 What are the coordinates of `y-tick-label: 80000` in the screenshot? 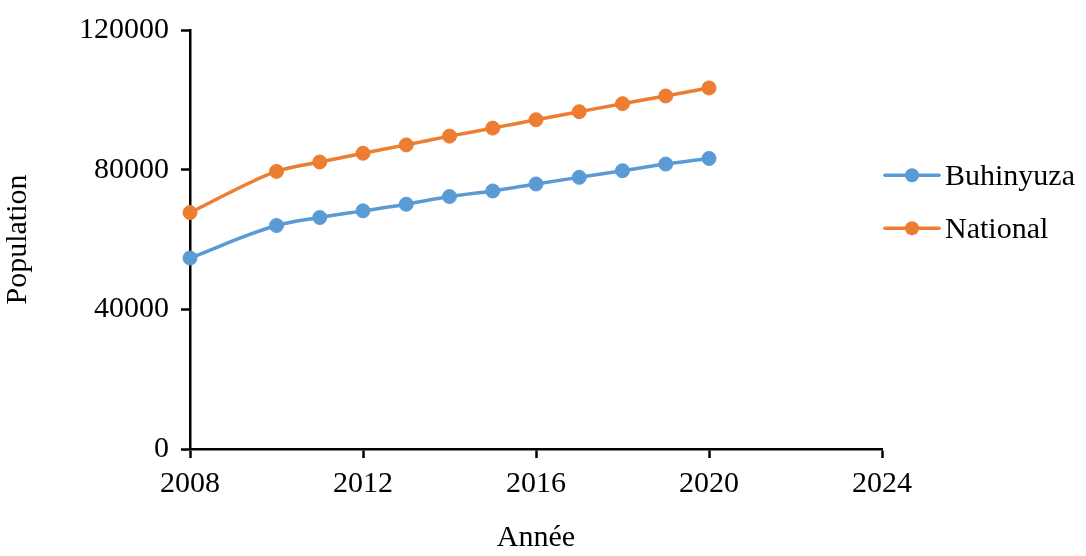 It's located at (131, 167).